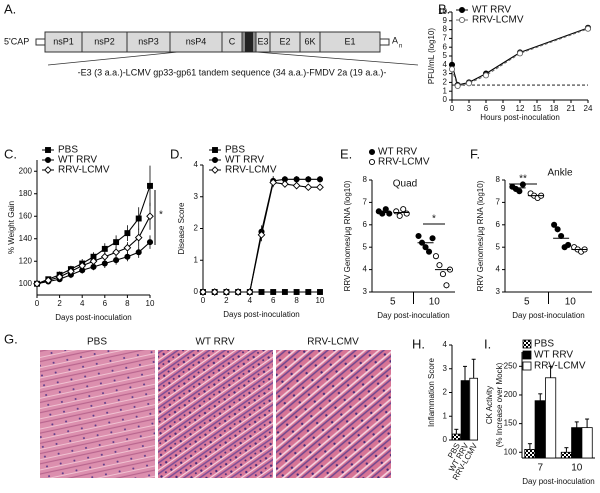 The image size is (600, 493). I want to click on panel-label: C., so click(10, 153).